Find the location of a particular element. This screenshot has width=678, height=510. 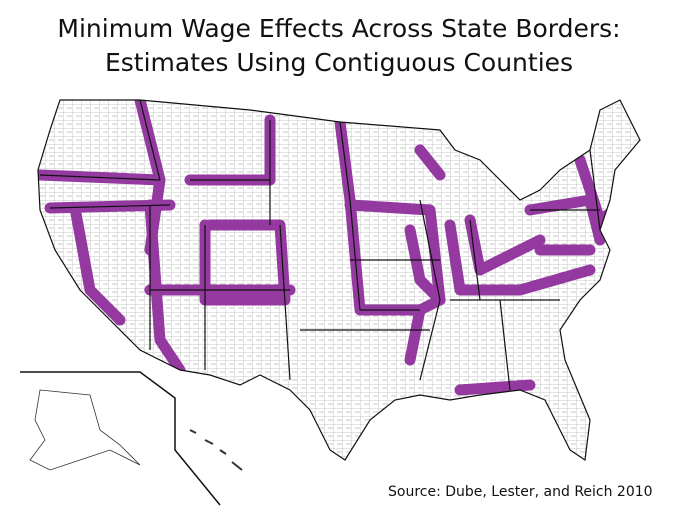

insets is located at coordinates (131, 438).